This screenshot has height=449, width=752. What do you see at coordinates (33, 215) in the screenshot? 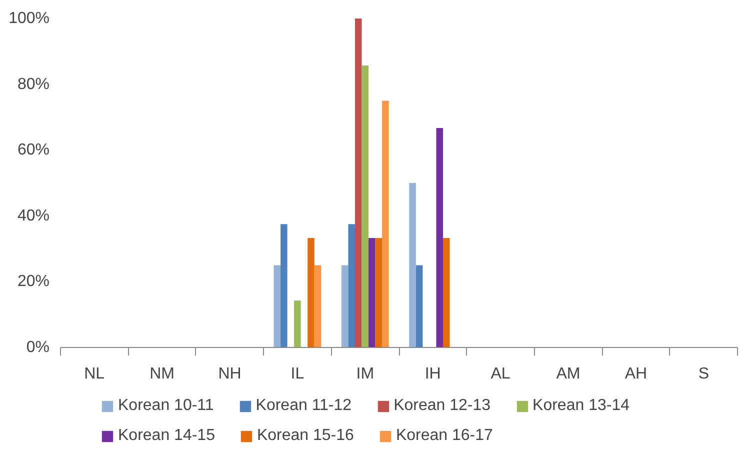
I see `y-tick-label: 40%` at bounding box center [33, 215].